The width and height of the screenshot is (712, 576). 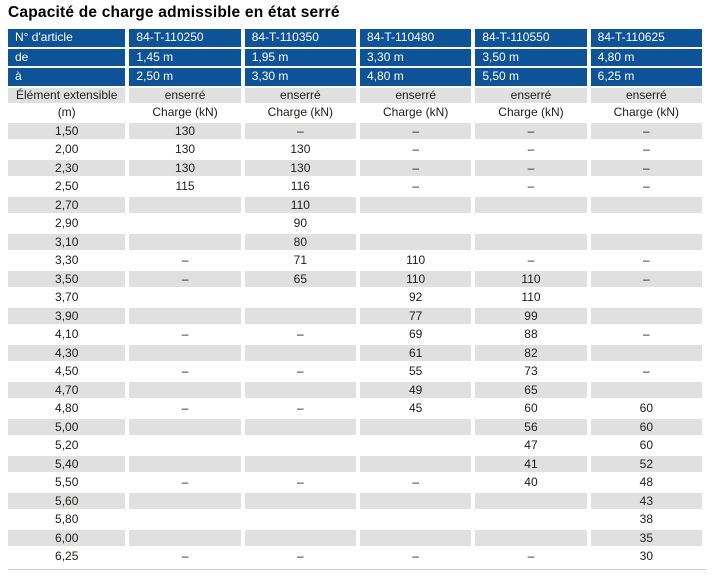 I want to click on table-row: 6,00 35, so click(x=355, y=537).